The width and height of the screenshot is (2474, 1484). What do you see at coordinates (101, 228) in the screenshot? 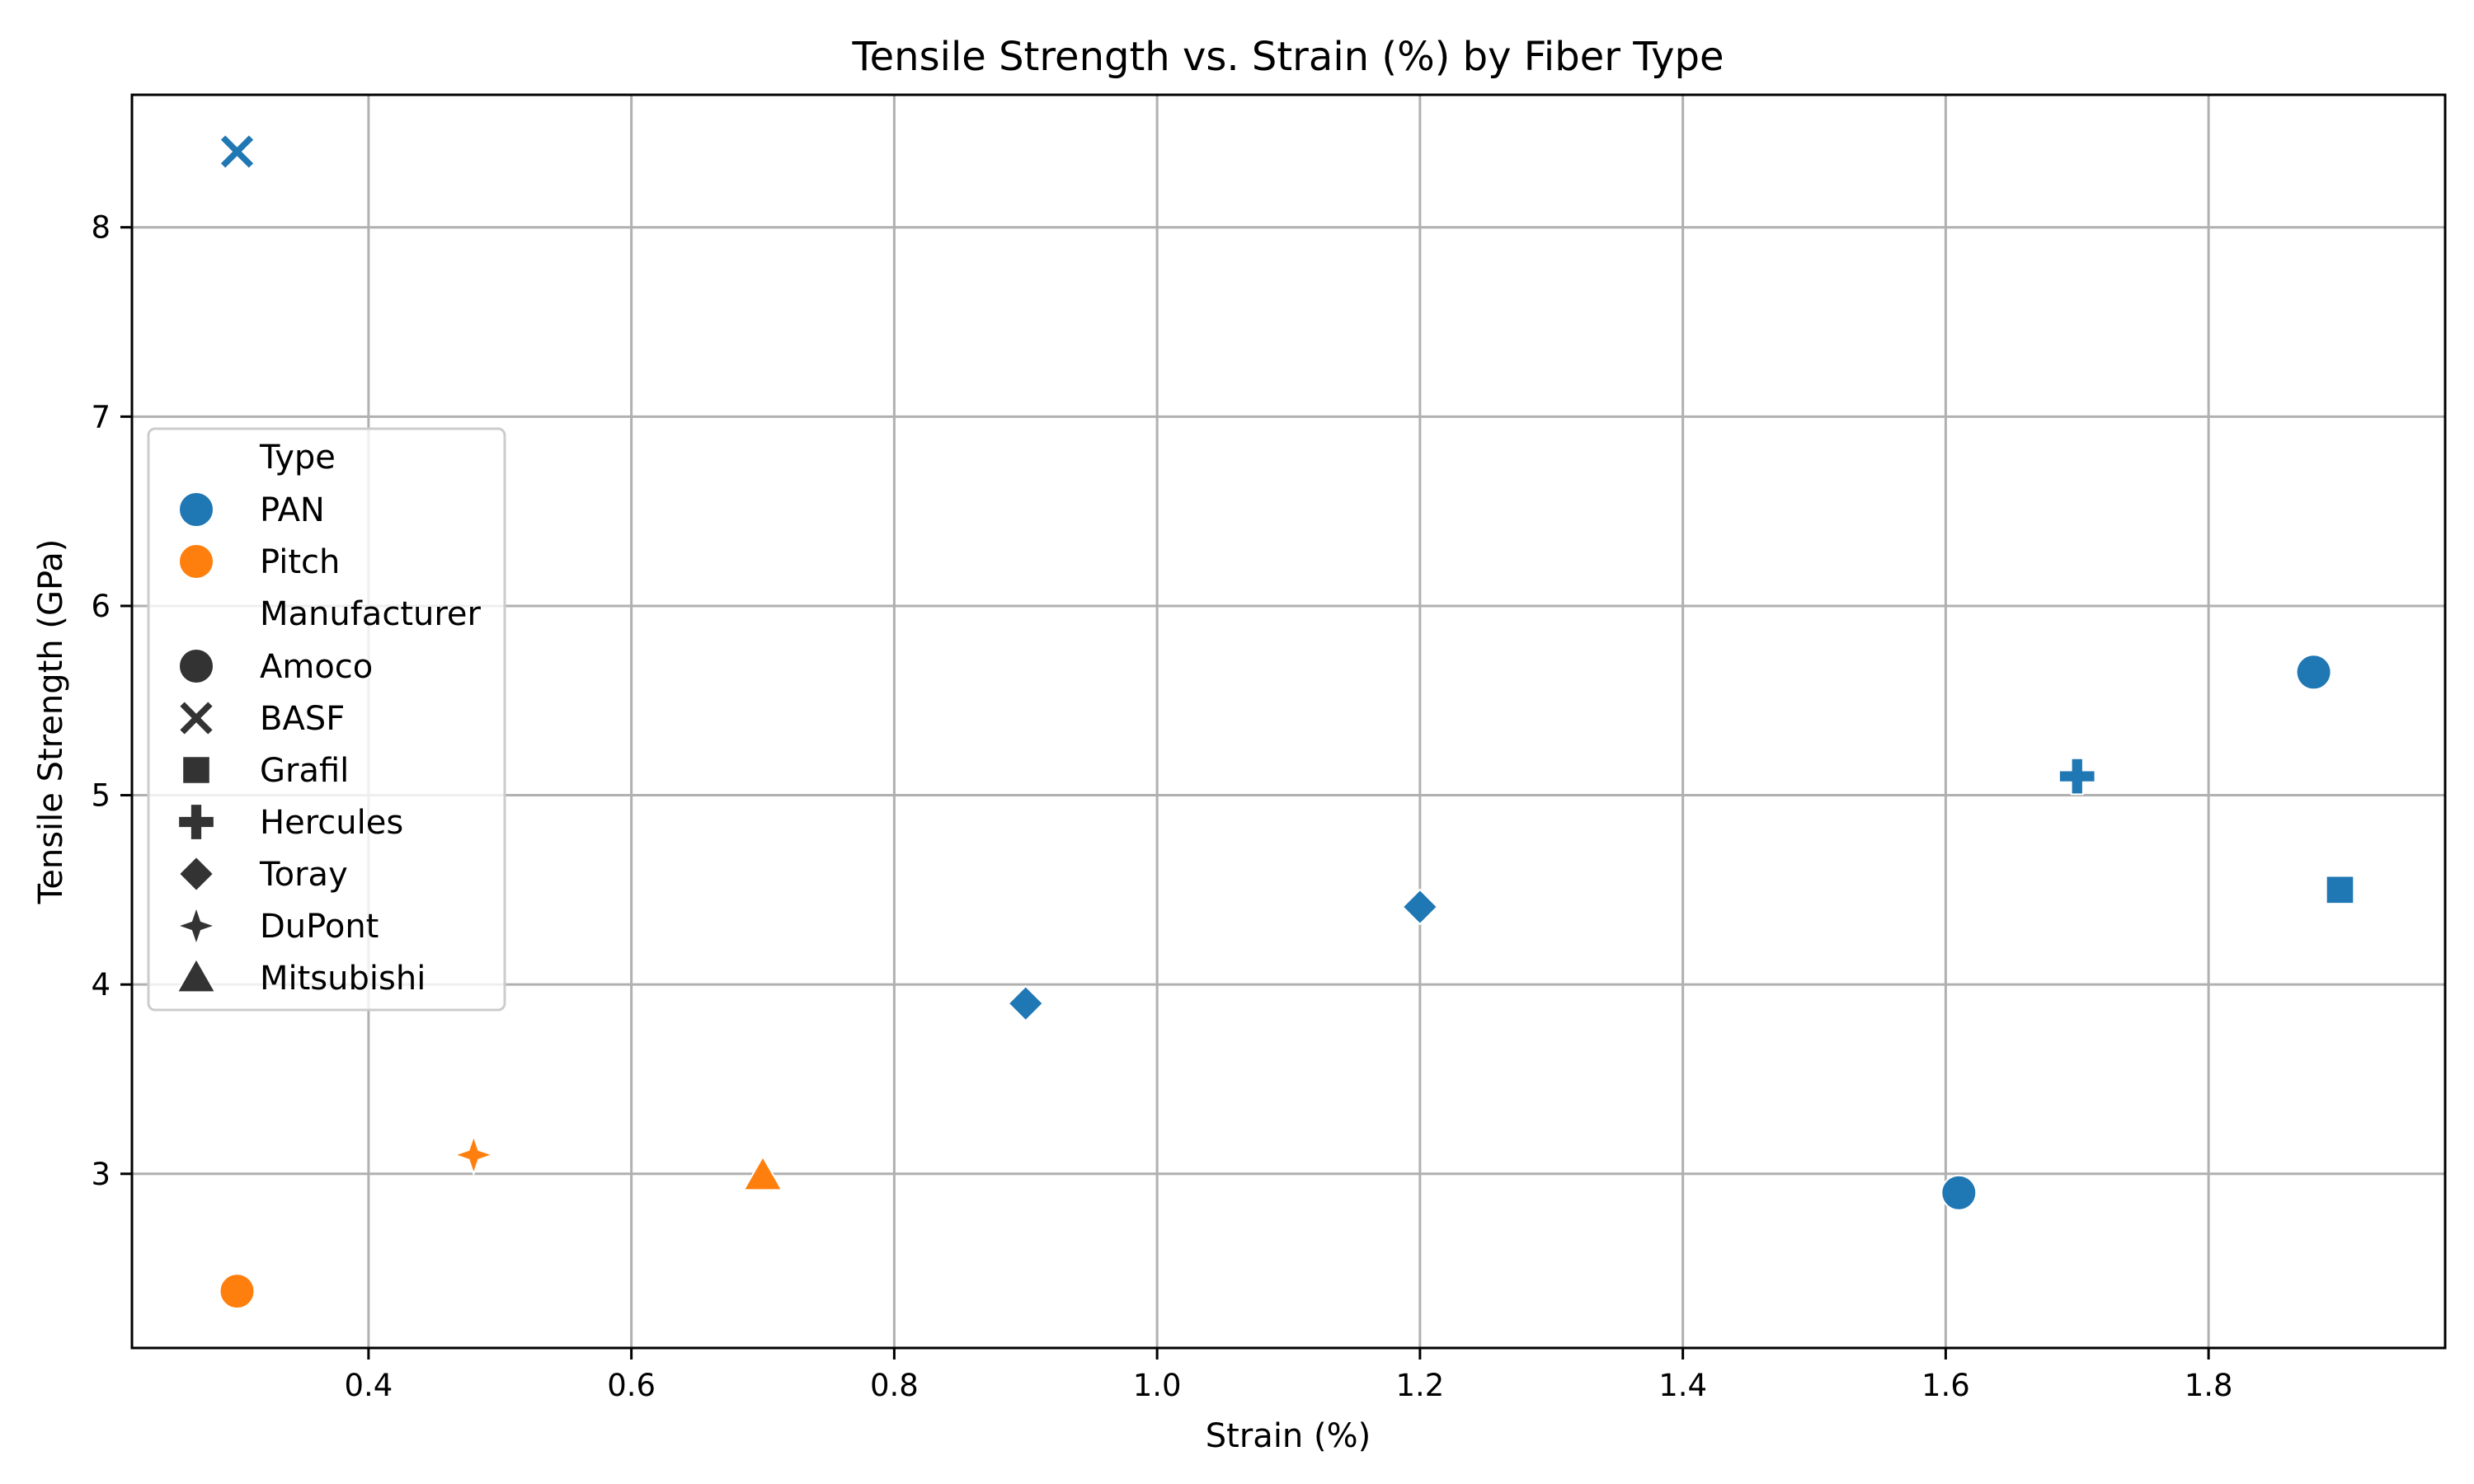
I see `y-tick-label: 8` at bounding box center [101, 228].